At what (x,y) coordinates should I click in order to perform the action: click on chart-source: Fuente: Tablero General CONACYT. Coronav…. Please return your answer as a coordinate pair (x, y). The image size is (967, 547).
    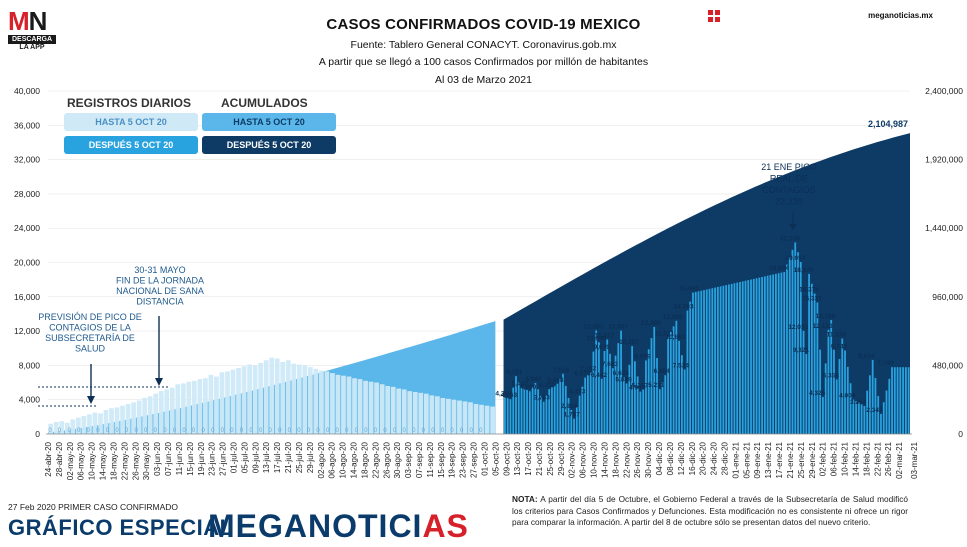
    Looking at the image, I should click on (483, 45).